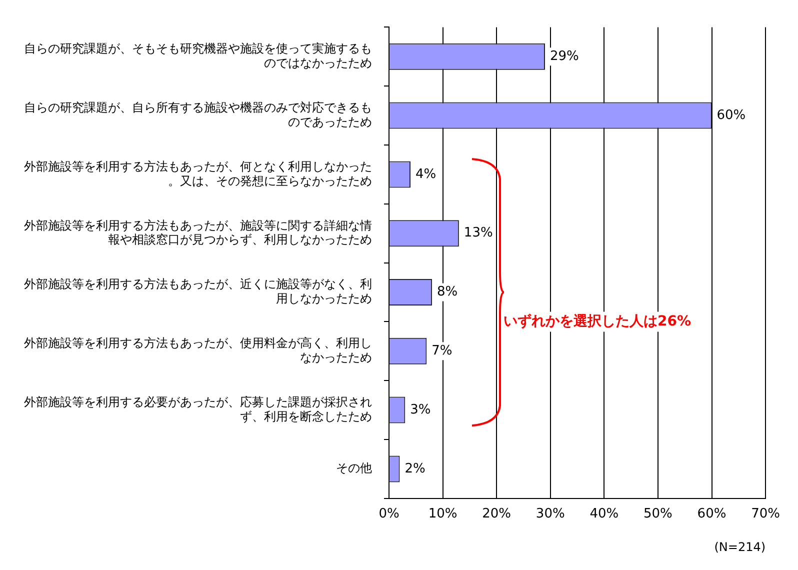  Describe the element at coordinates (389, 514) in the screenshot. I see `x-tick-label: 0%` at that location.